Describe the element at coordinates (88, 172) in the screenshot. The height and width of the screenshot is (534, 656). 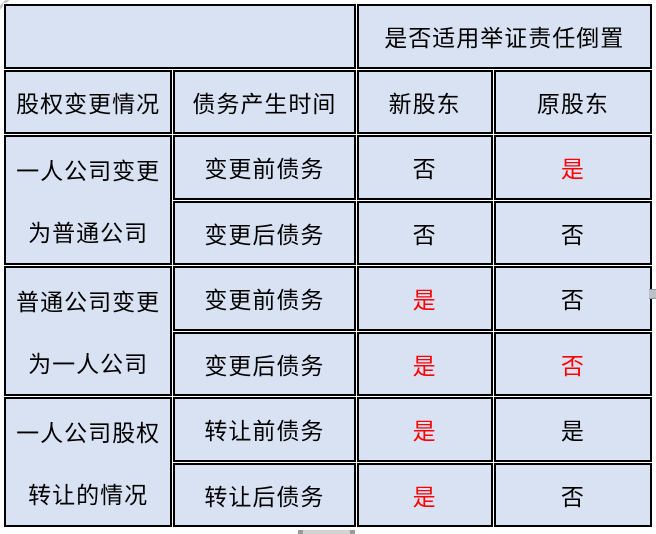
I see `situation-line: 一人公司变更` at that location.